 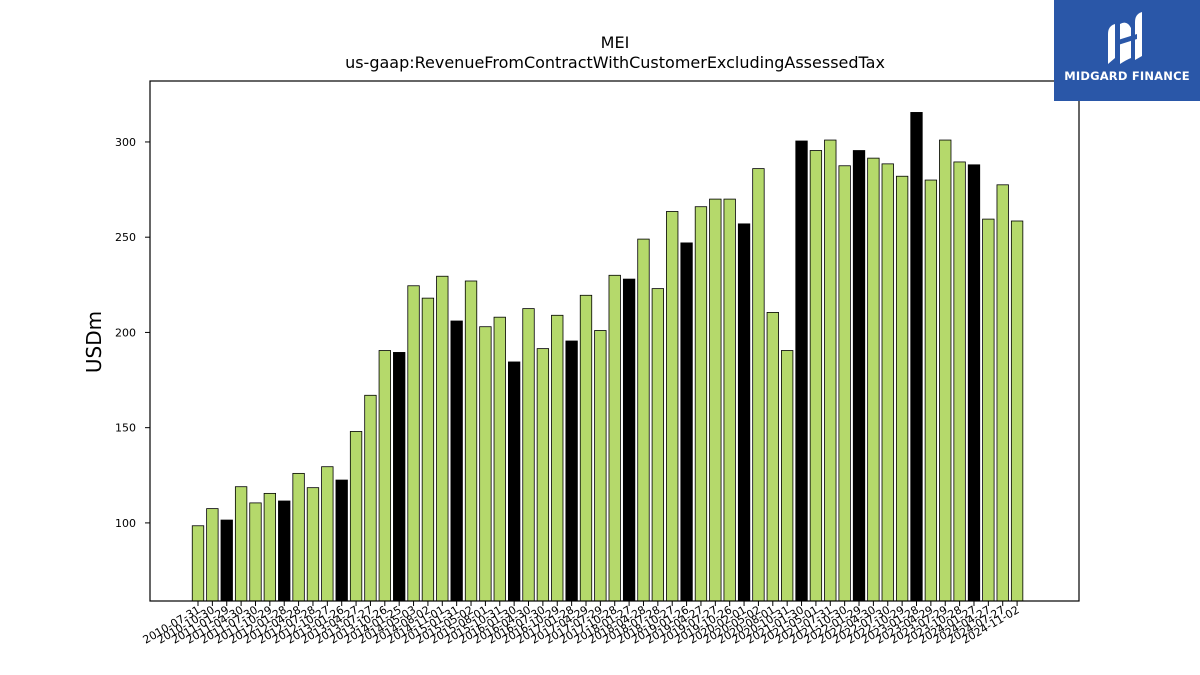 I want to click on logo-wordmark: MIDGARD FINANCE, so click(x=1127, y=76).